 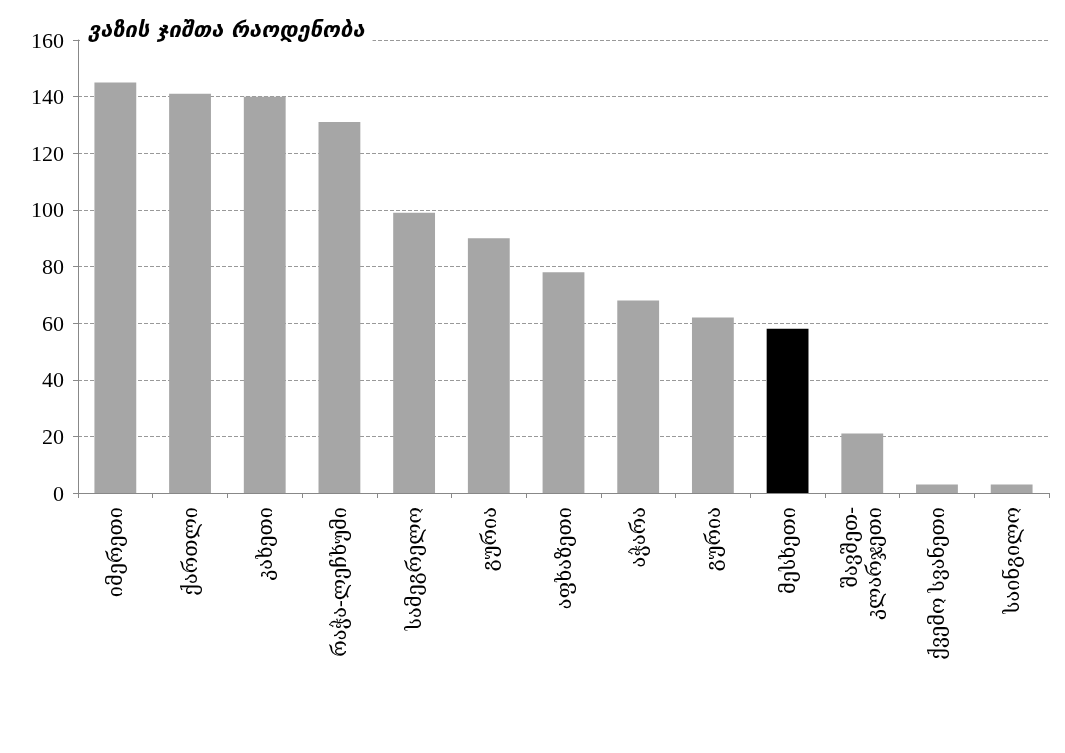 I want to click on x-tick-label: აჭარა, so click(x=639, y=537).